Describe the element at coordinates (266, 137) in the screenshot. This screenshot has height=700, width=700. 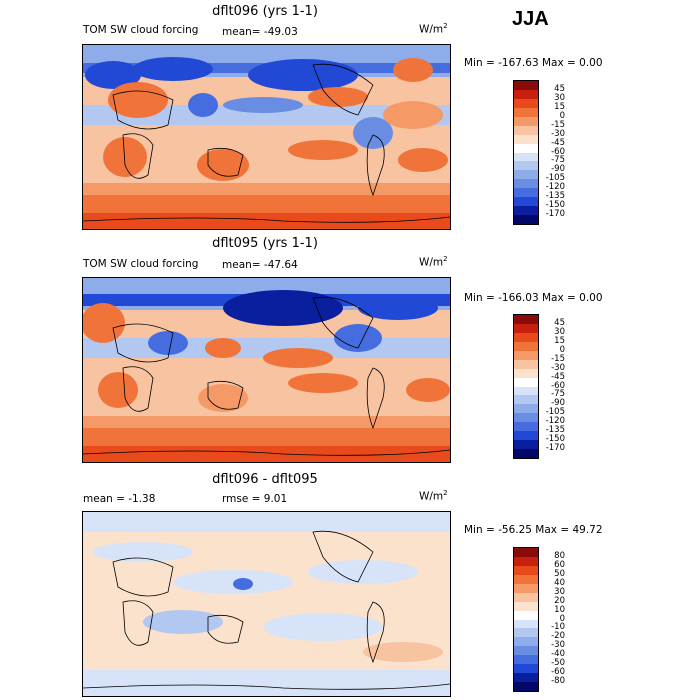
I see `panel1-map` at that location.